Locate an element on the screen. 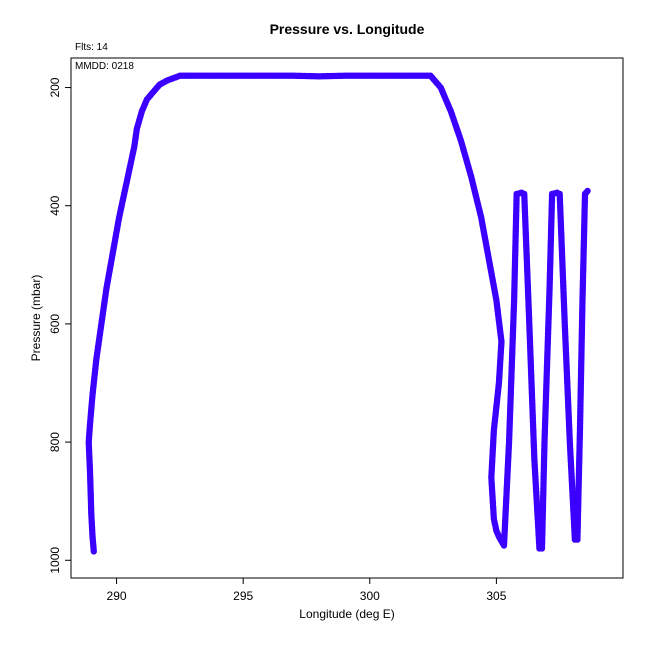 This screenshot has width=650, height=650. x-tick-label: 290 is located at coordinates (117, 596).